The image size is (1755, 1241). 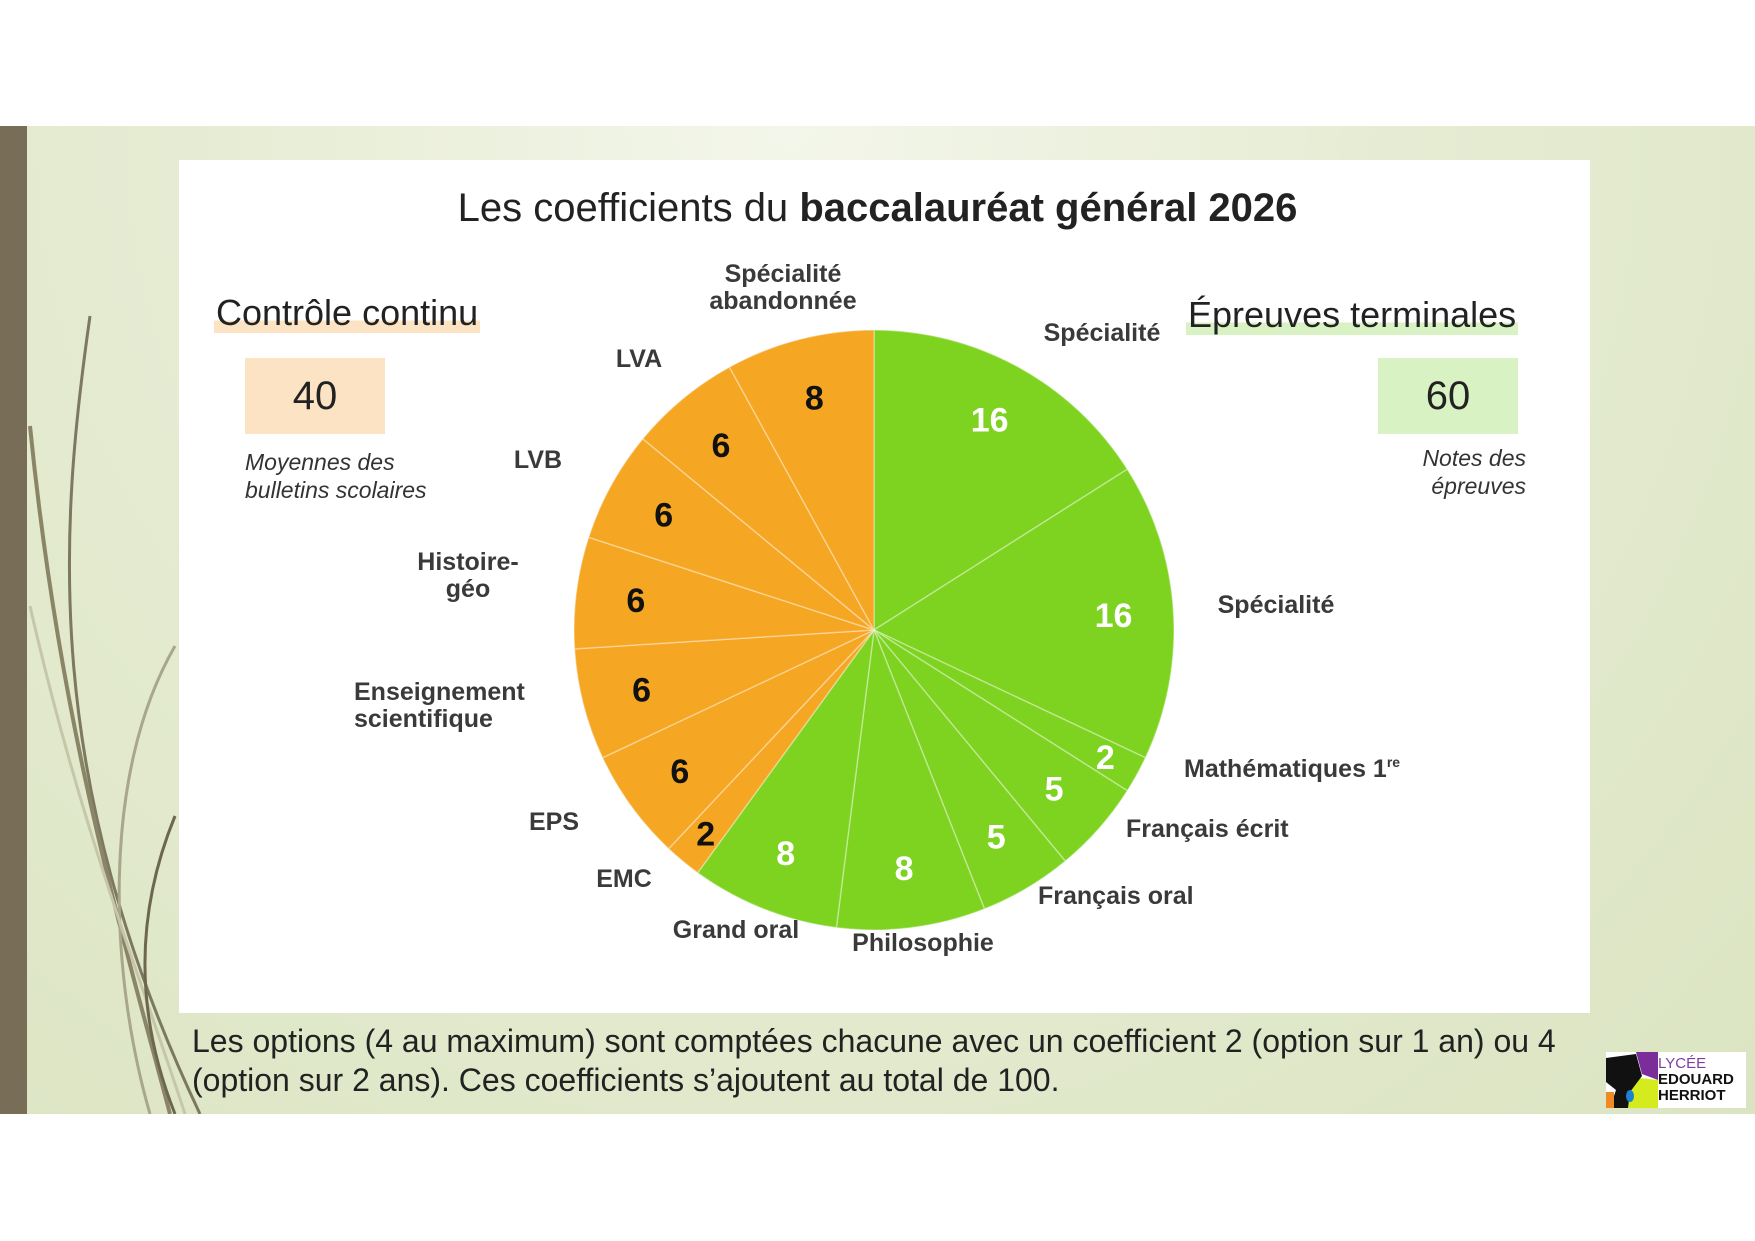 What do you see at coordinates (1292, 768) in the screenshot?
I see `slice-category-label: Mathématiques 1re` at bounding box center [1292, 768].